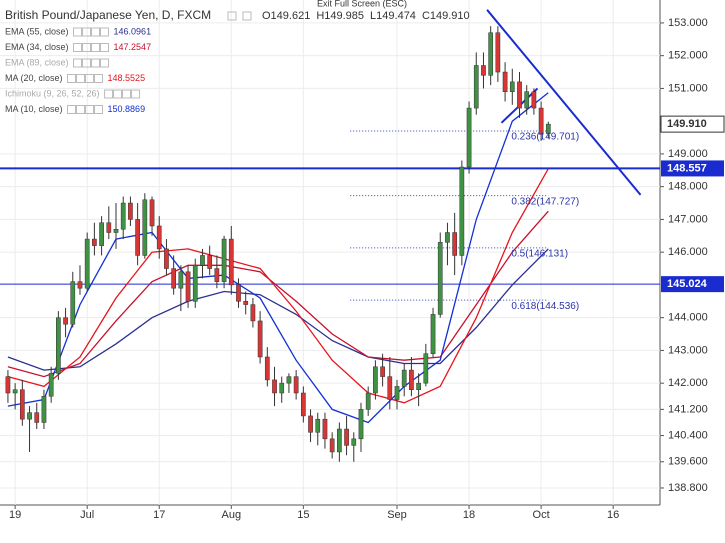 Image resolution: width=725 pixels, height=543 pixels. I want to click on legend-value: 148.5525, so click(127, 78).